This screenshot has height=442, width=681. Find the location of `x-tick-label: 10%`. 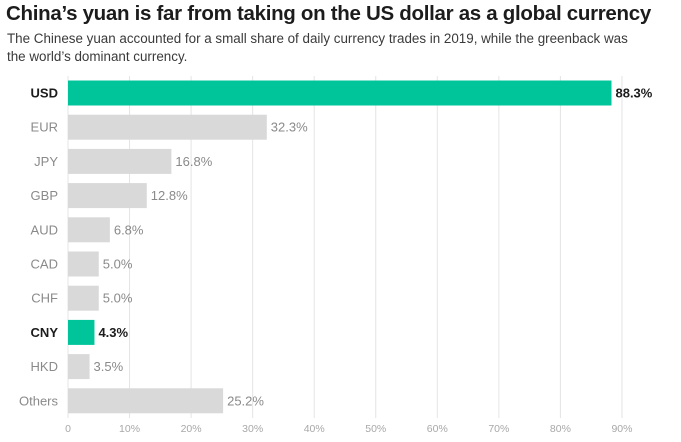

x-tick-label: 10% is located at coordinates (129, 429).